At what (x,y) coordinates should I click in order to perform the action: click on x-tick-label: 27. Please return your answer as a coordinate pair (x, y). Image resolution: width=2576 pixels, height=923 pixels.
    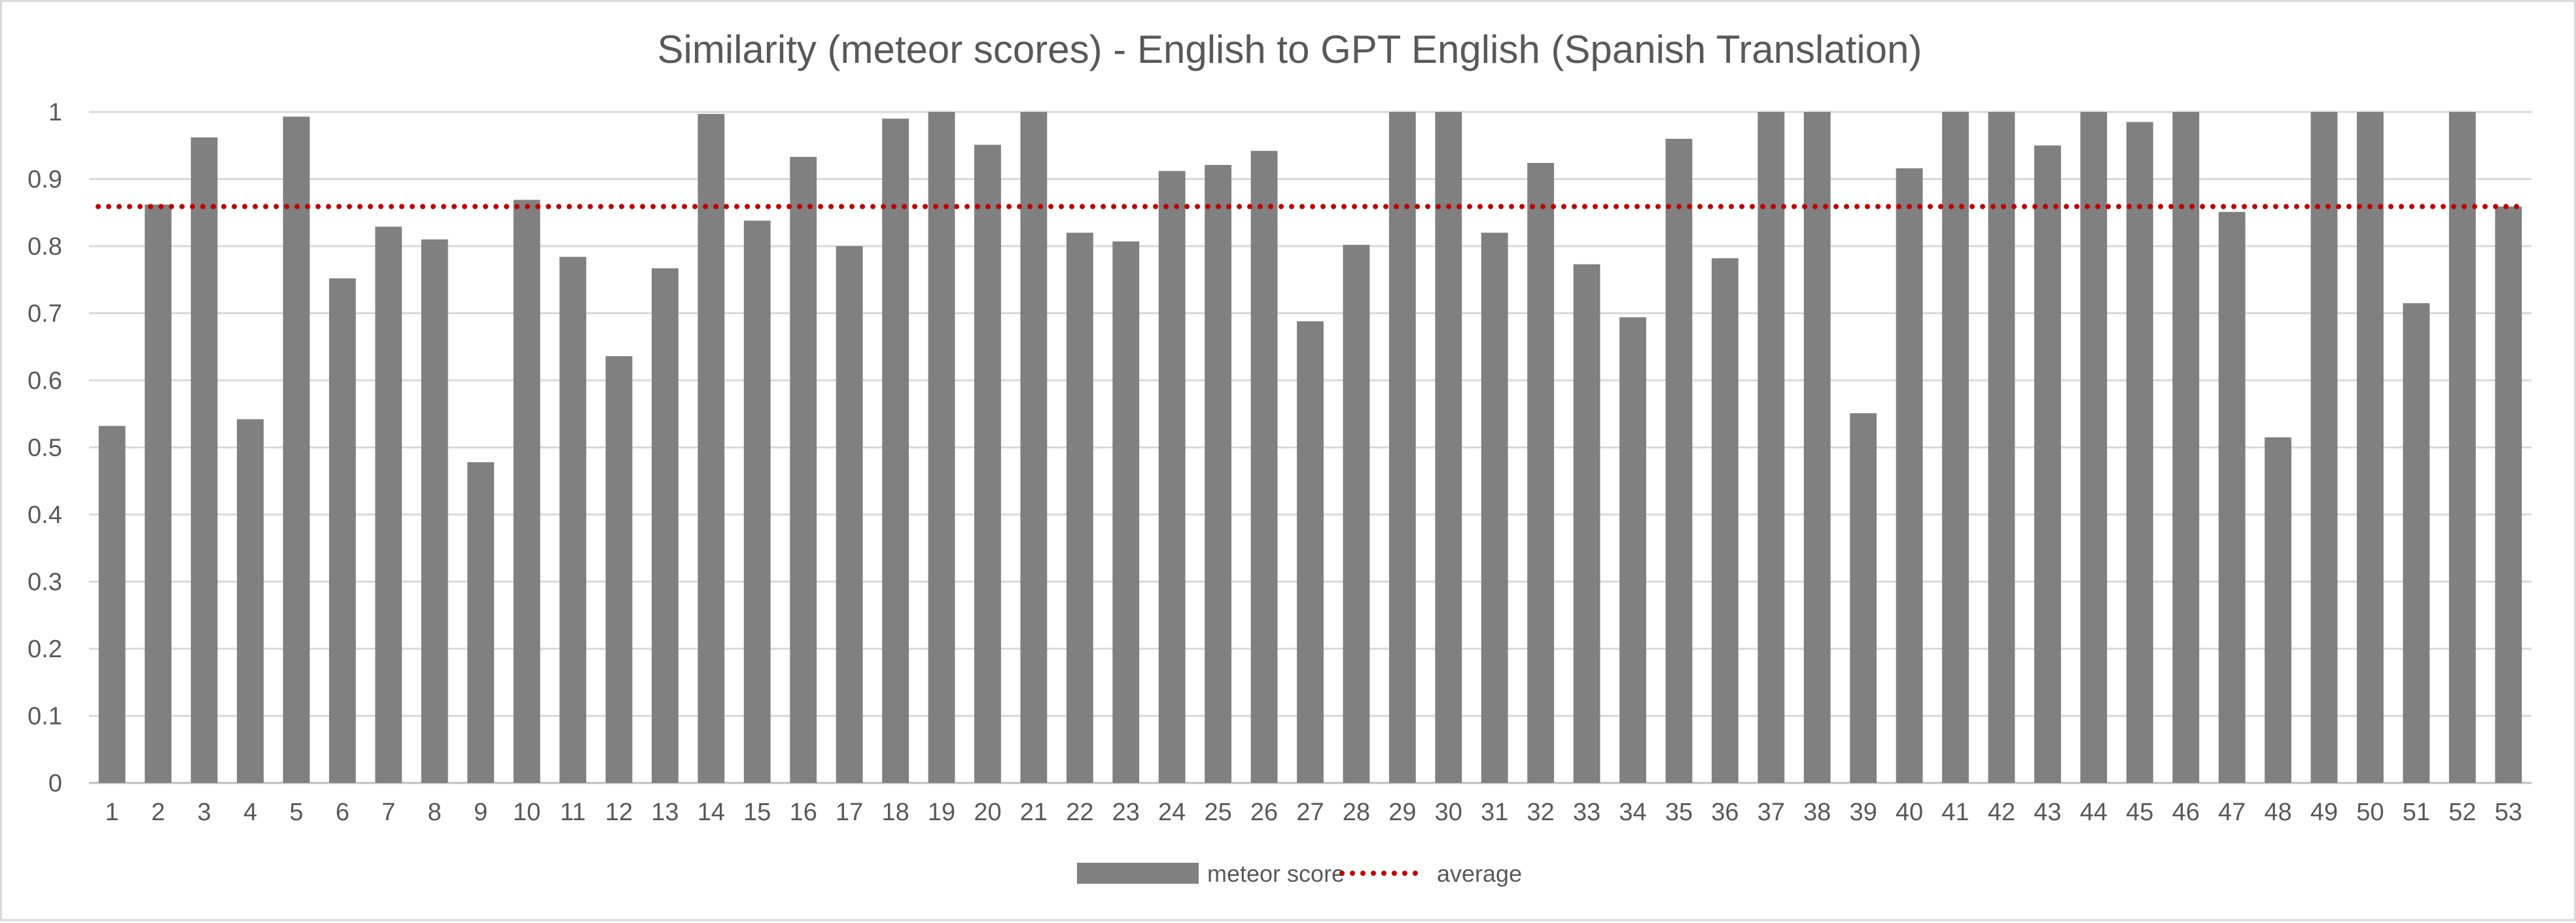
    Looking at the image, I should click on (1310, 812).